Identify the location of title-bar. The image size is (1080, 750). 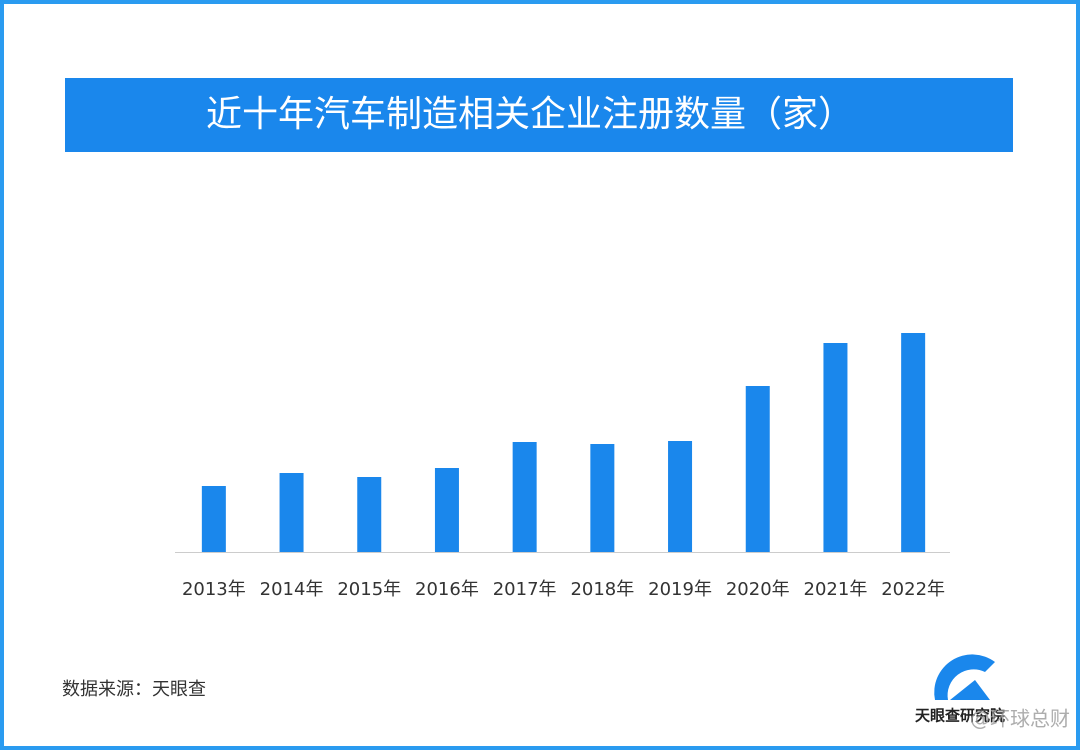
(539, 115).